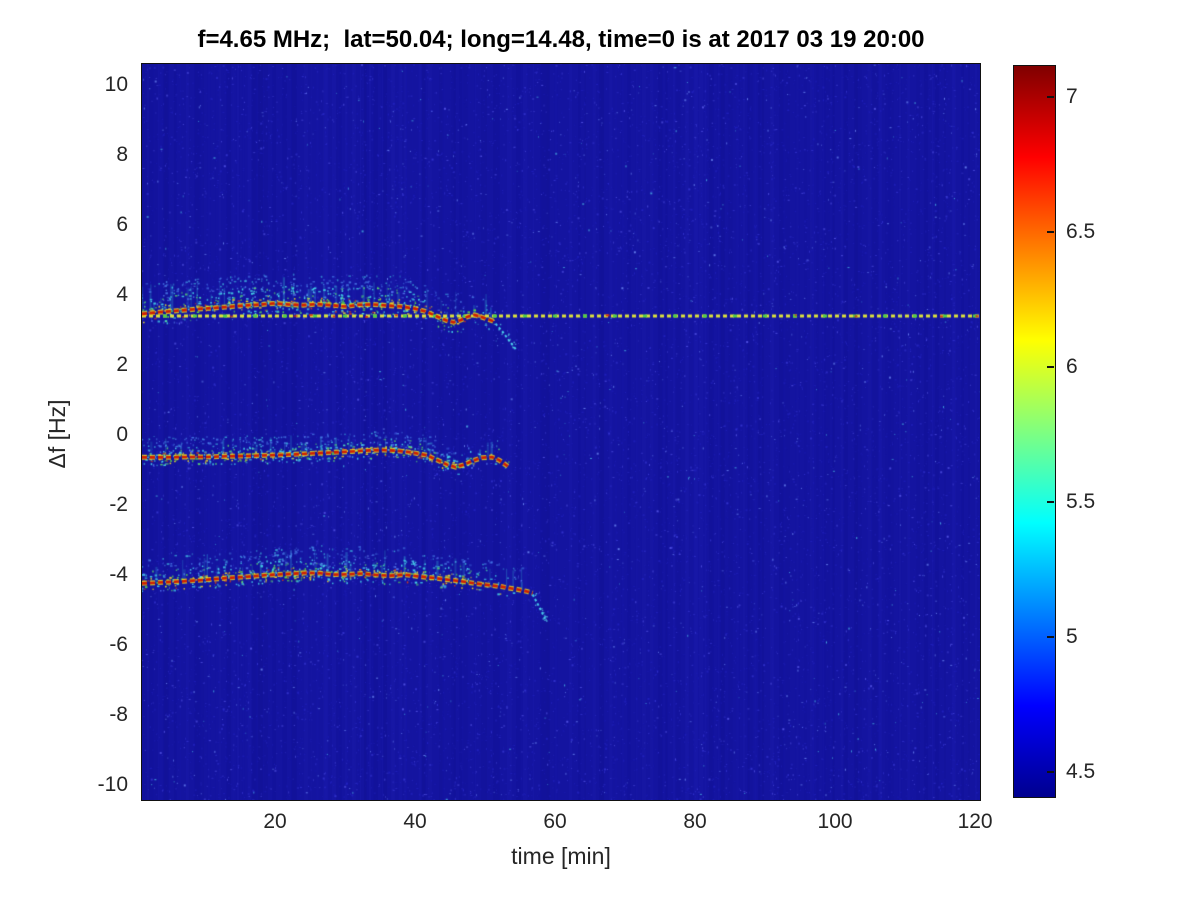  Describe the element at coordinates (561, 856) in the screenshot. I see `x-axis-label: time [min]` at that location.